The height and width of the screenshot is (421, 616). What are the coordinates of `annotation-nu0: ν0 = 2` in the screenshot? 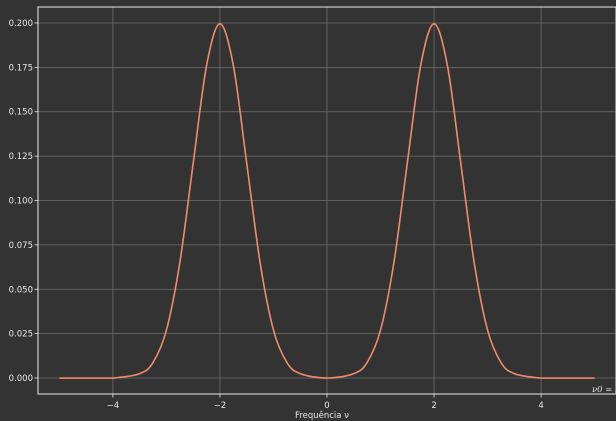 It's located at (604, 390).